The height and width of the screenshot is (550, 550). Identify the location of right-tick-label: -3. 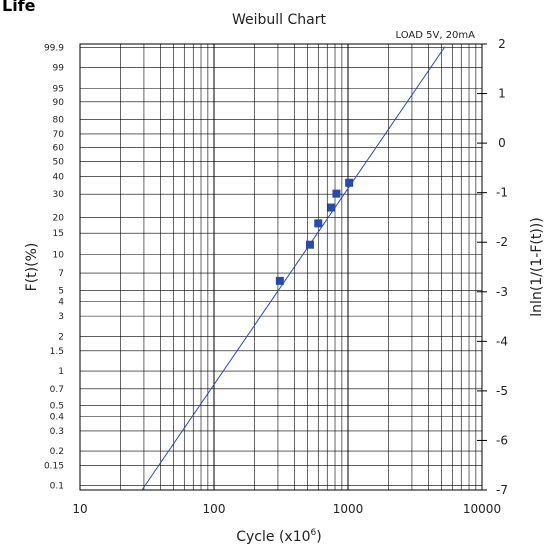
(502, 292).